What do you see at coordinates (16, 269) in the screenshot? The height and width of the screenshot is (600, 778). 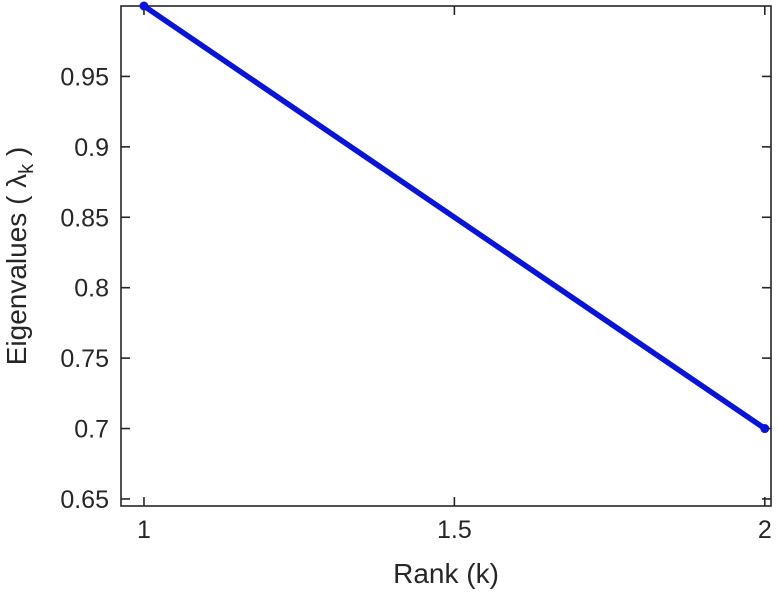 I see `y-axis-label-main: Eigenvalues ( λ` at bounding box center [16, 269].